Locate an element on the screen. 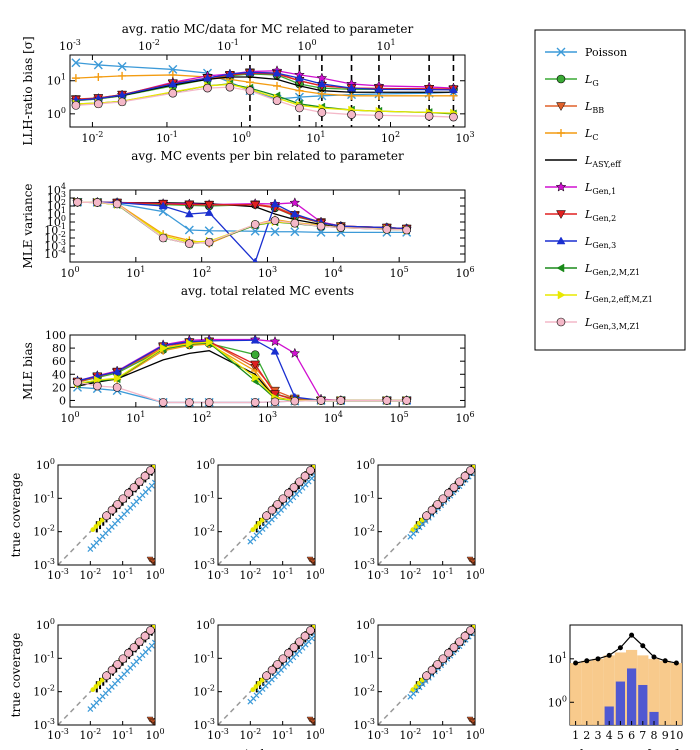  x-axis-label: expected coverage is located at coordinates (266, 748).